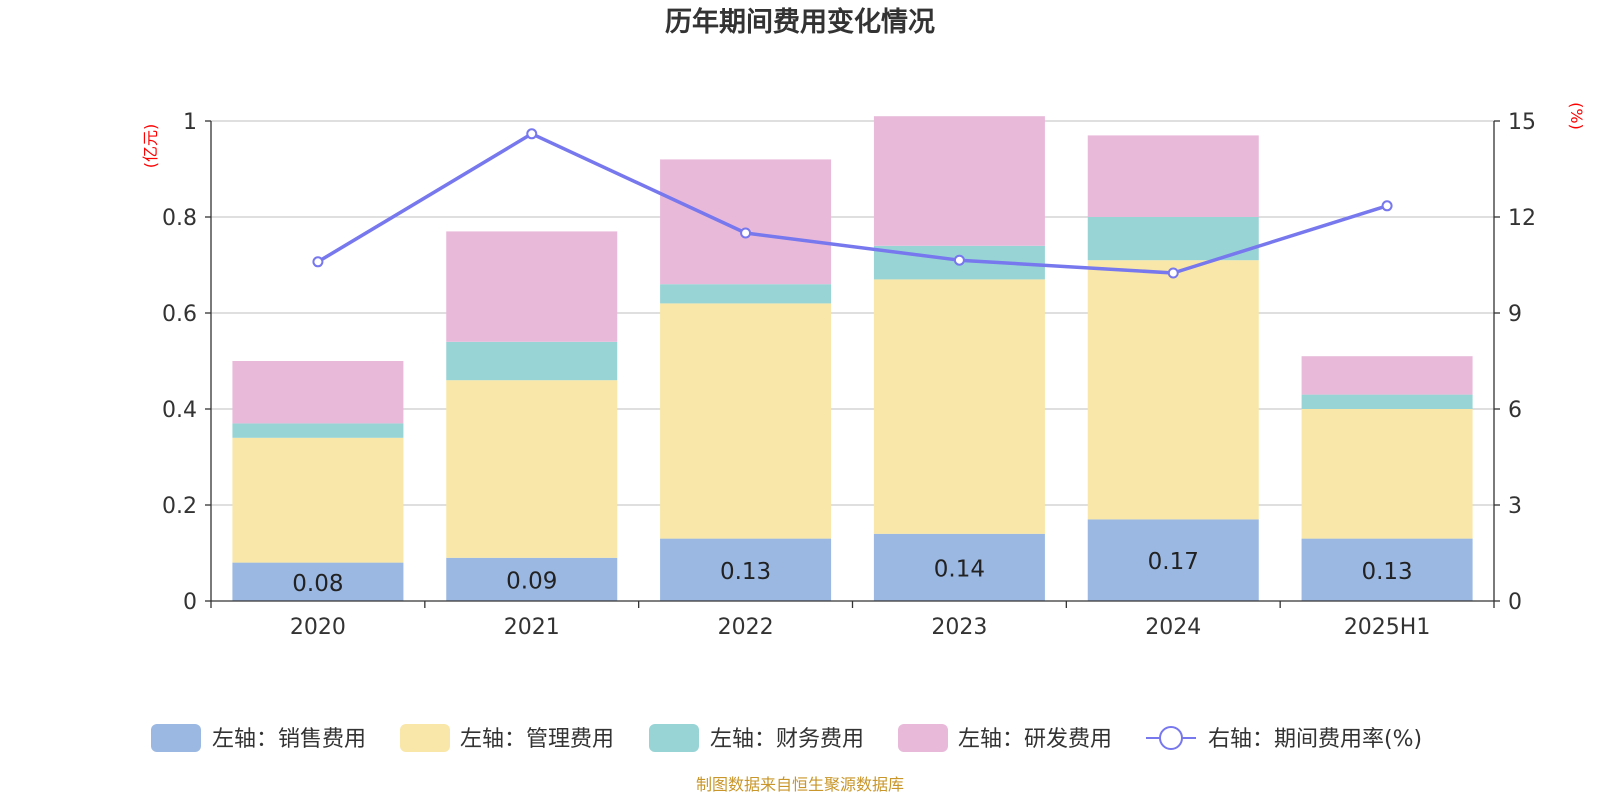 The width and height of the screenshot is (1600, 800). What do you see at coordinates (959, 181) in the screenshot?
I see `bar-4-2023` at bounding box center [959, 181].